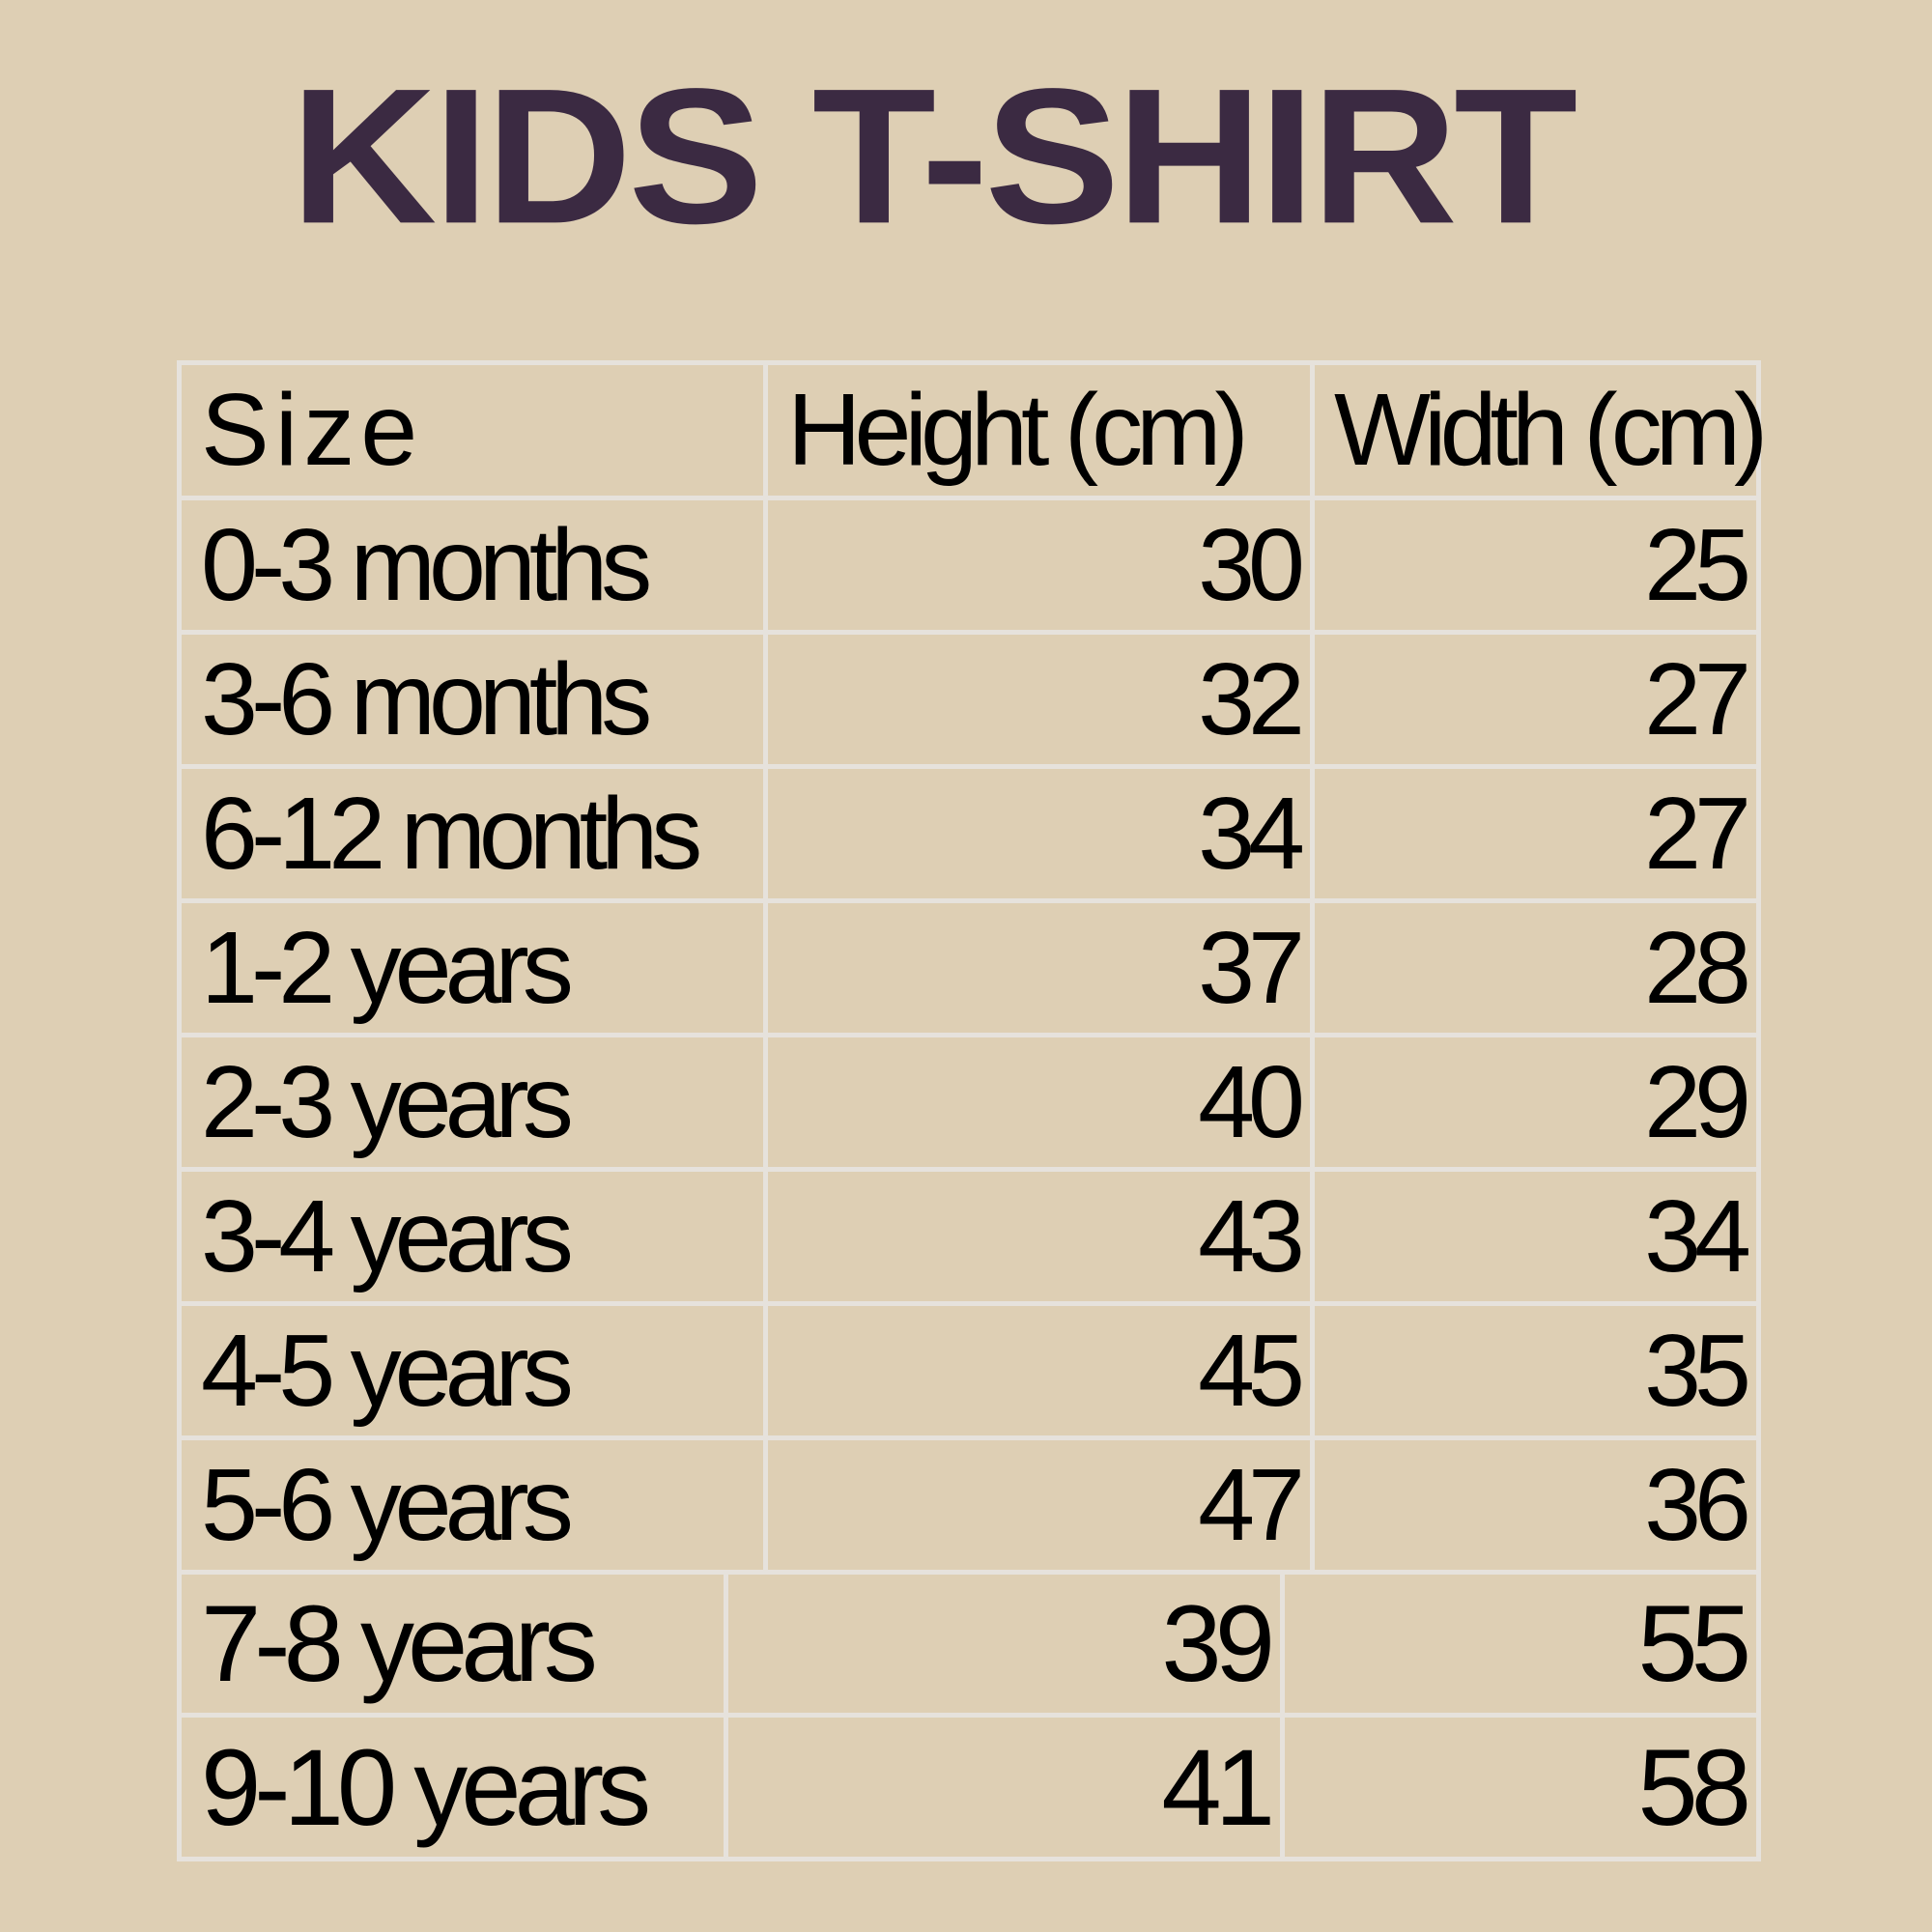 This screenshot has width=1932, height=1932. Describe the element at coordinates (1251, 564) in the screenshot. I see `cell-height-text: 30` at that location.